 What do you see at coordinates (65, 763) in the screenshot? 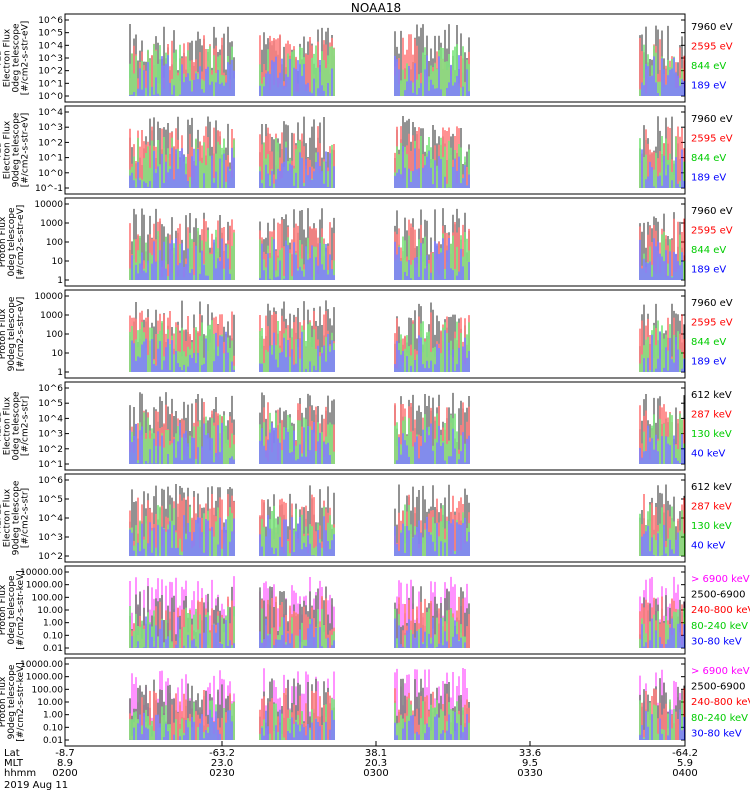
I see `x-tick-label-mlt: 8.9` at bounding box center [65, 763].